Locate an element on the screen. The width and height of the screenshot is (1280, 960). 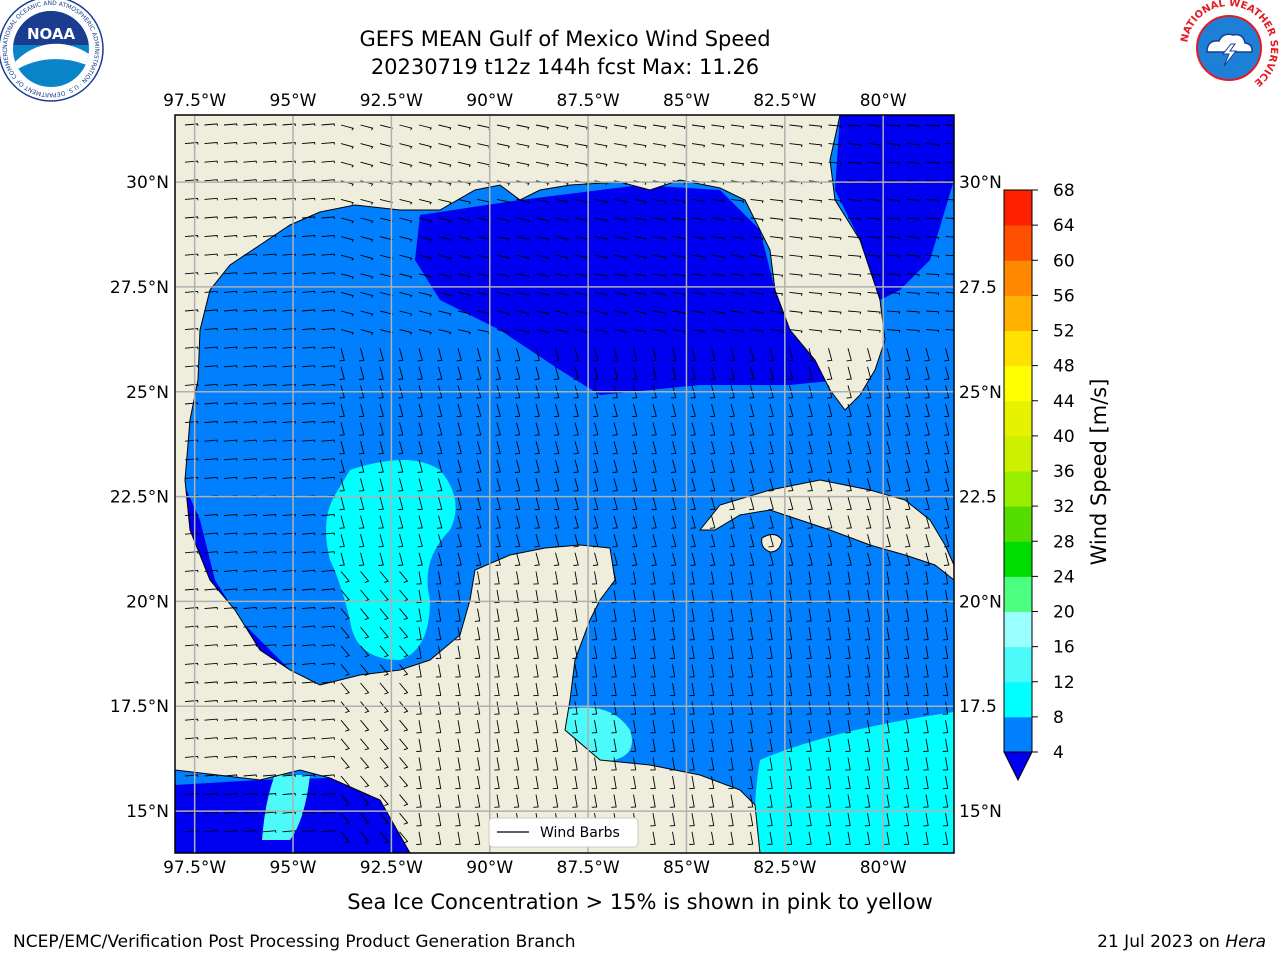
credit-host: Hera is located at coordinates (1245, 942).